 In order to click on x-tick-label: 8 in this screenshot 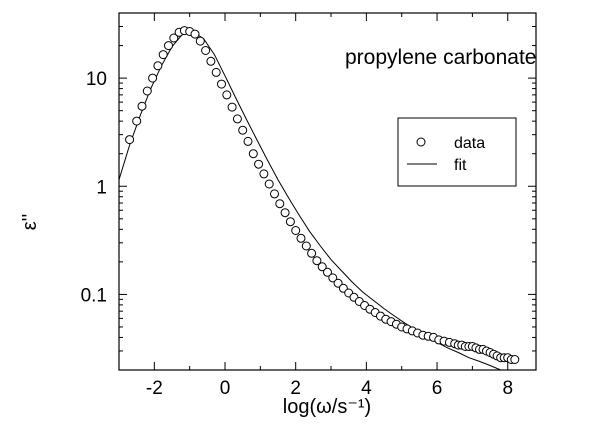, I will do `click(507, 388)`.